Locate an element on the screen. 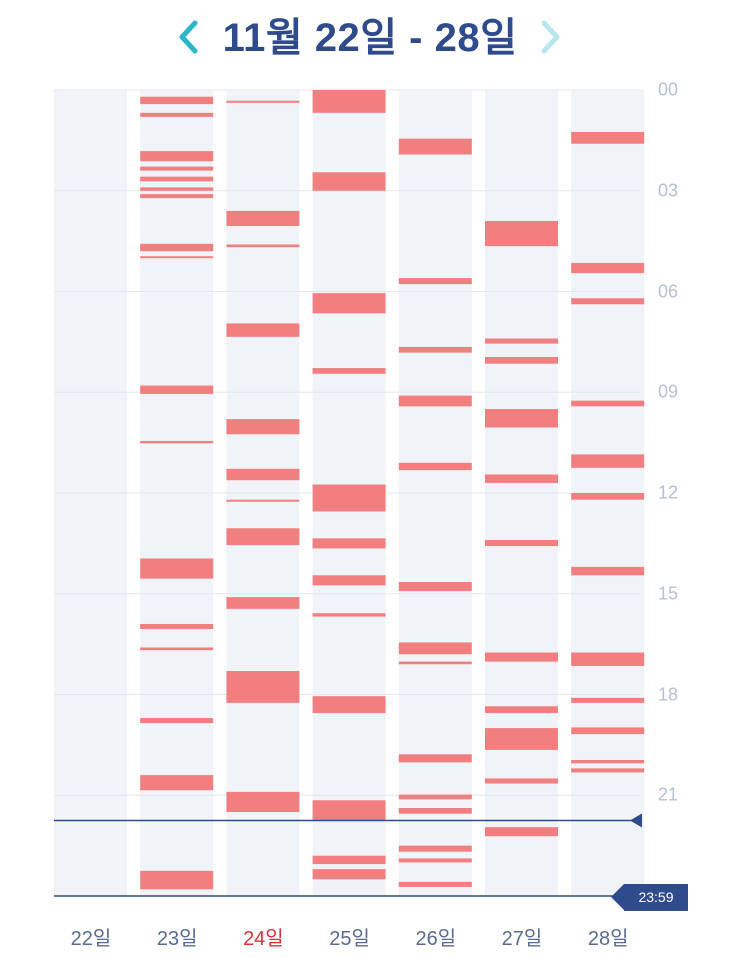  day-label-2: 24일 is located at coordinates (263, 939).